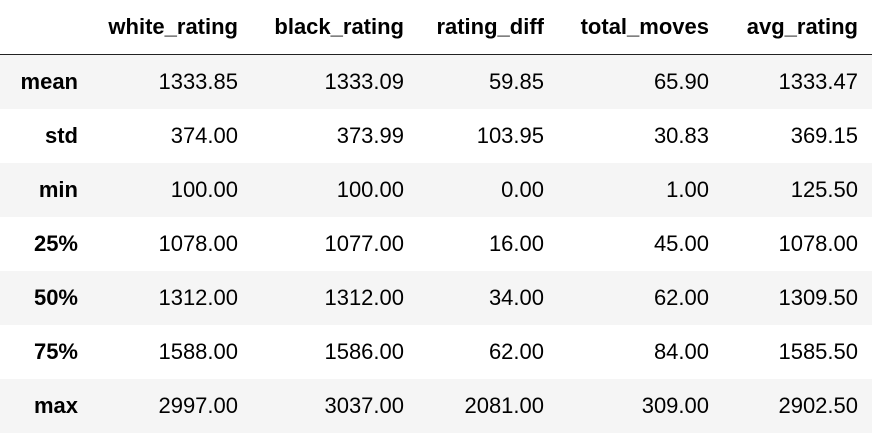  Describe the element at coordinates (436, 81) in the screenshot. I see `table-row-mean: mean 1333.85 1333.09 59.85 65.90 1333.47` at that location.